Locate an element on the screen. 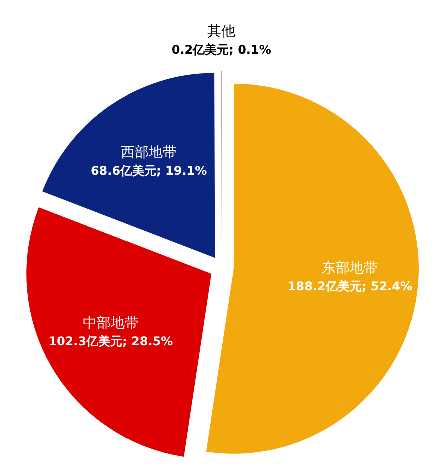 Image resolution: width=445 pixels, height=473 pixels. slice-label: 中部地带 is located at coordinates (110, 324).